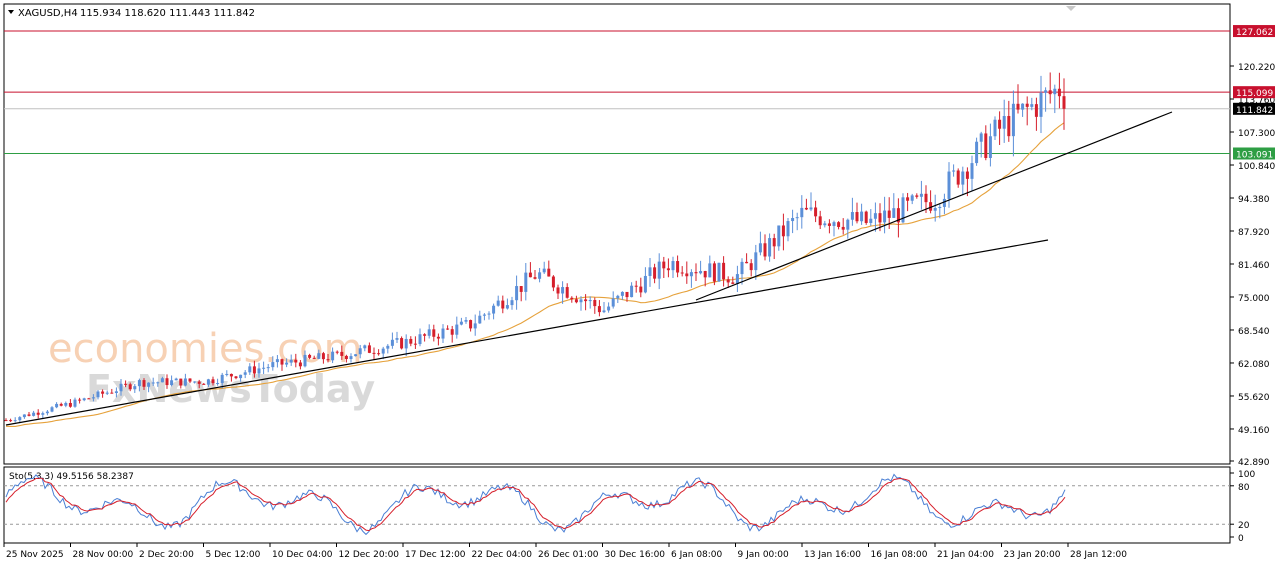 The height and width of the screenshot is (571, 1280). I want to click on time-tick-label: 12 Dec 20:00, so click(369, 555).